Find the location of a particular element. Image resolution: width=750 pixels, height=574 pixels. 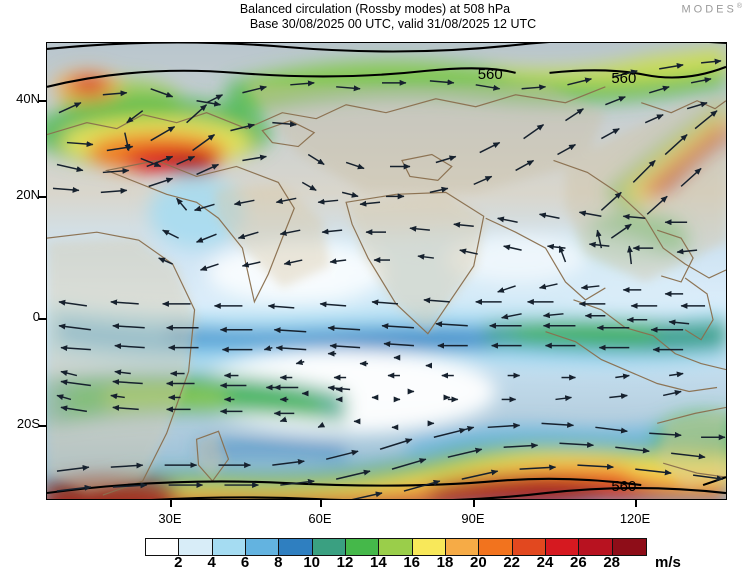

colorbar-swatches is located at coordinates (396, 547).